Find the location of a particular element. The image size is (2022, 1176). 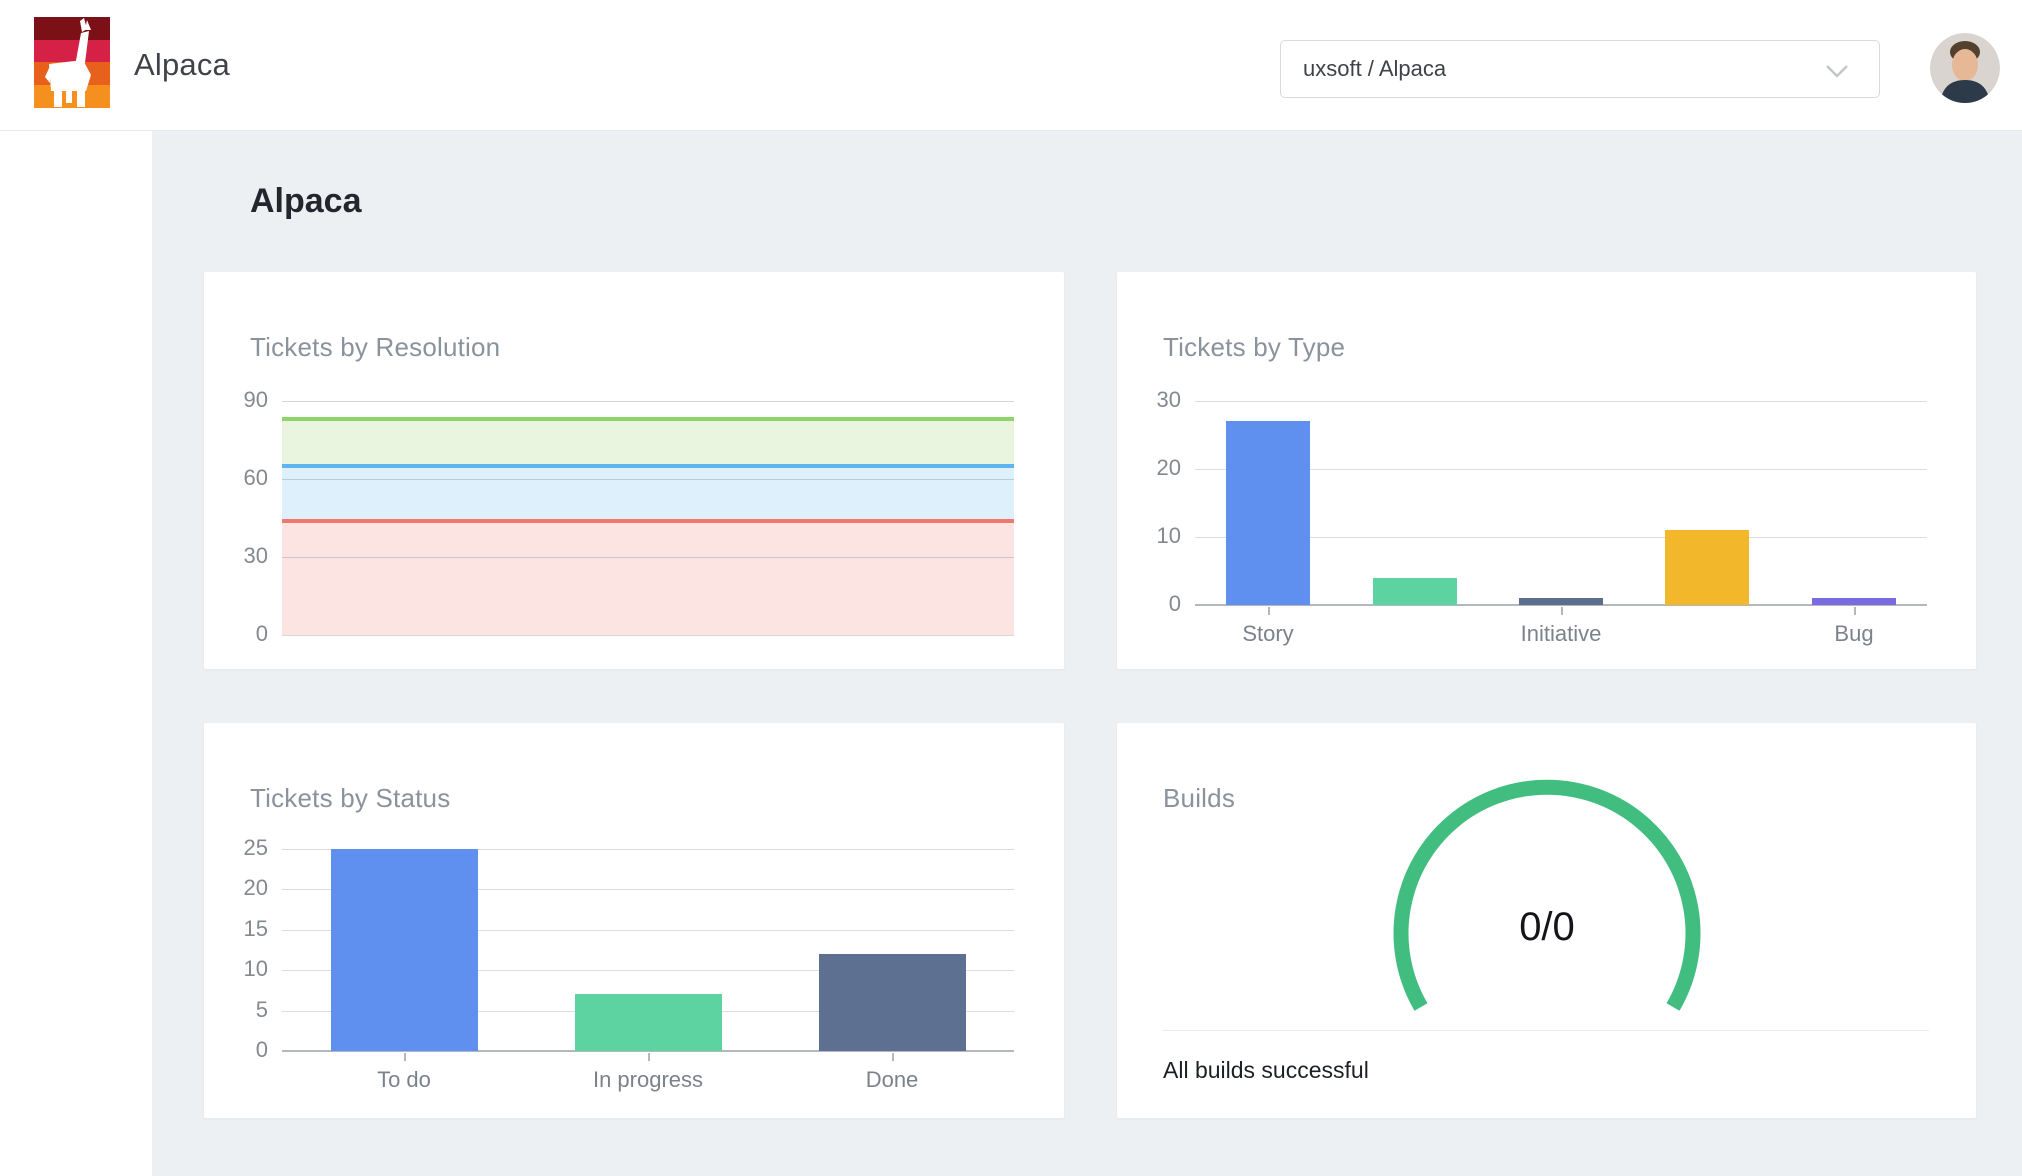

gauge-arc is located at coordinates (1547, 895).